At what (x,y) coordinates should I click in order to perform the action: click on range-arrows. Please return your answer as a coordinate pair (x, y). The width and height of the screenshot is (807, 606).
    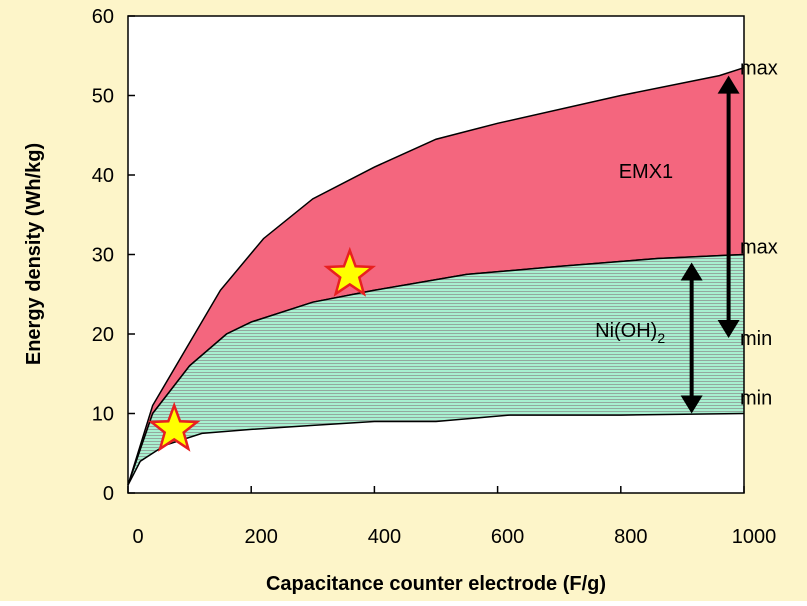
    Looking at the image, I should click on (710, 244).